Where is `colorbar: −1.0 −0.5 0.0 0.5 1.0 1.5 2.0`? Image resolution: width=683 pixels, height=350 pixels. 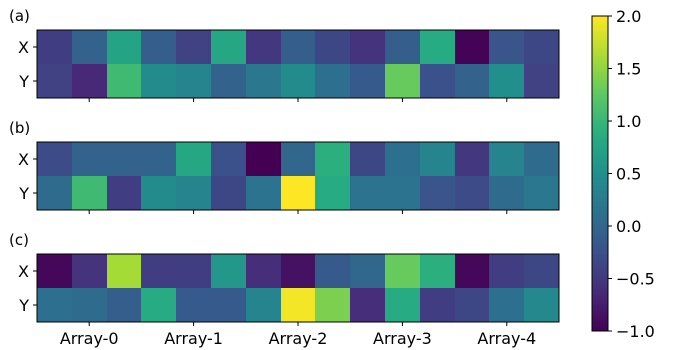
colorbar: −1.0 −0.5 0.0 0.5 1.0 1.5 2.0 is located at coordinates (623, 174).